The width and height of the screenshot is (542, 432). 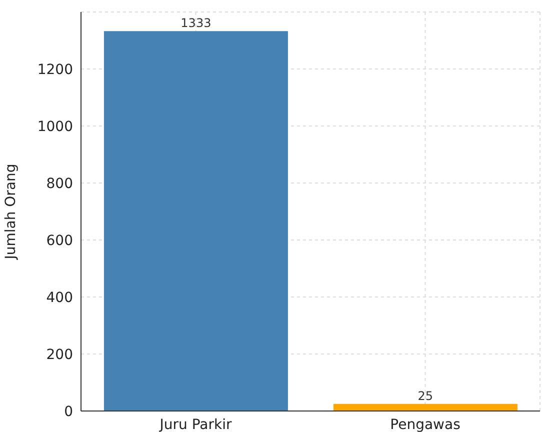 I want to click on x-tick-label: Pengawas, so click(x=425, y=424).